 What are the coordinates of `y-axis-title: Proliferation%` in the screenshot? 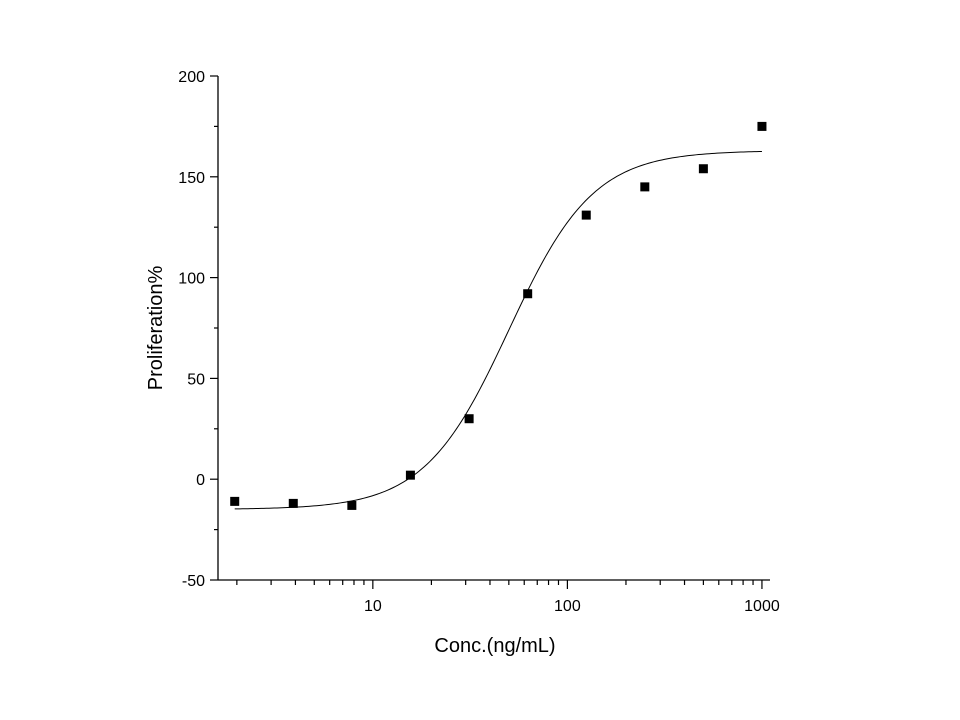 It's located at (156, 328).